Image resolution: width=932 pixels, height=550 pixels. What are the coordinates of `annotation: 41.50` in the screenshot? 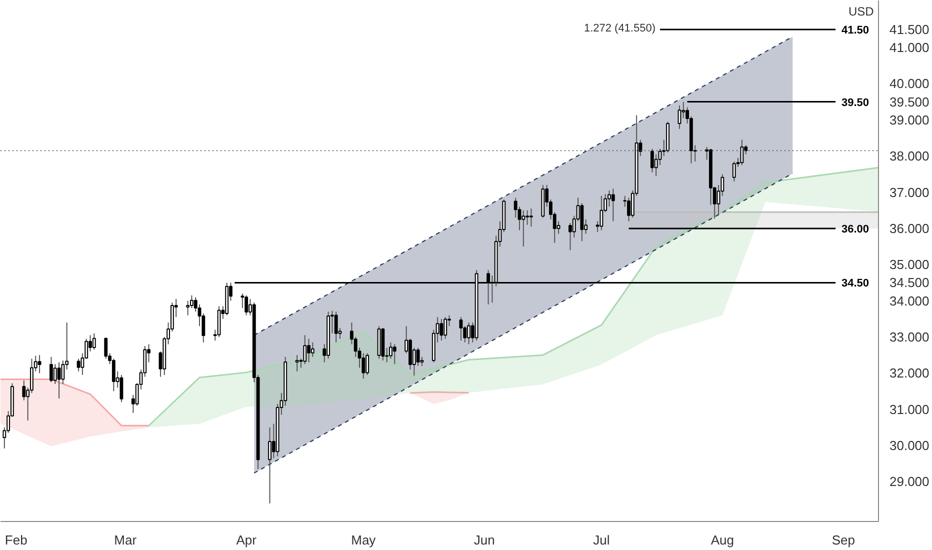 It's located at (855, 30).